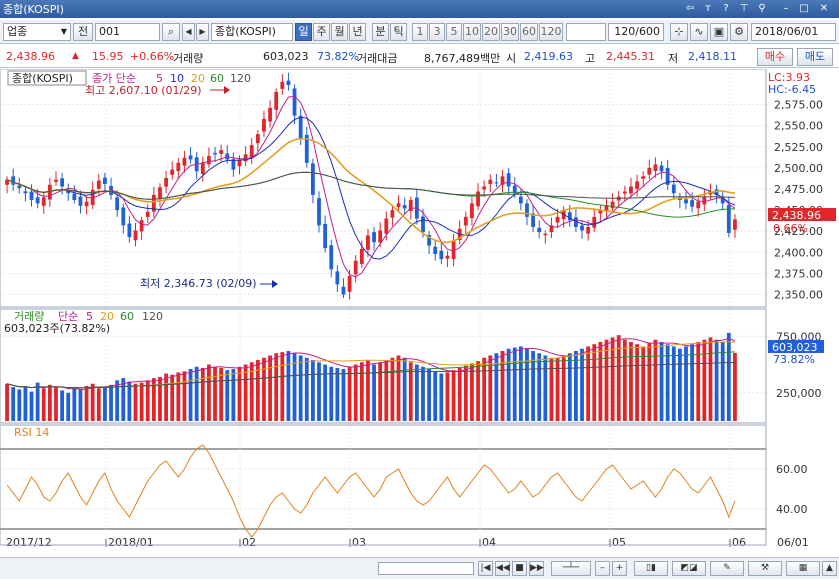 Image resolution: width=839 pixels, height=579 pixels. What do you see at coordinates (803, 568) in the screenshot?
I see `layout-button: ▦` at bounding box center [803, 568].